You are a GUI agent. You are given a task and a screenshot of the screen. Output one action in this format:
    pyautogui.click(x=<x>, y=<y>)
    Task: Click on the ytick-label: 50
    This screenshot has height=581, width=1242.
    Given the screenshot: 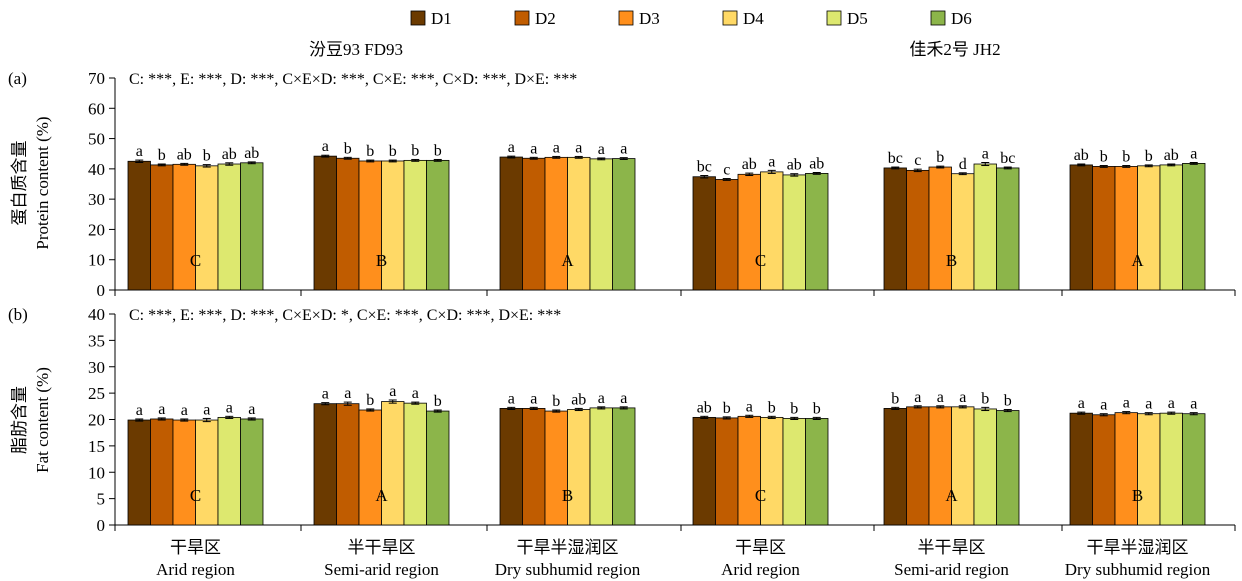 What is the action you would take?
    pyautogui.click(x=96, y=139)
    